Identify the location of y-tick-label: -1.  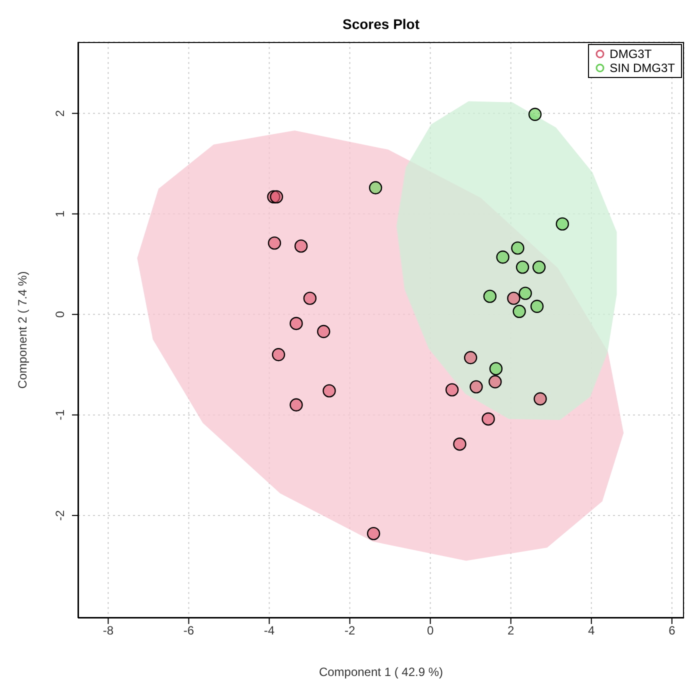
(60, 414).